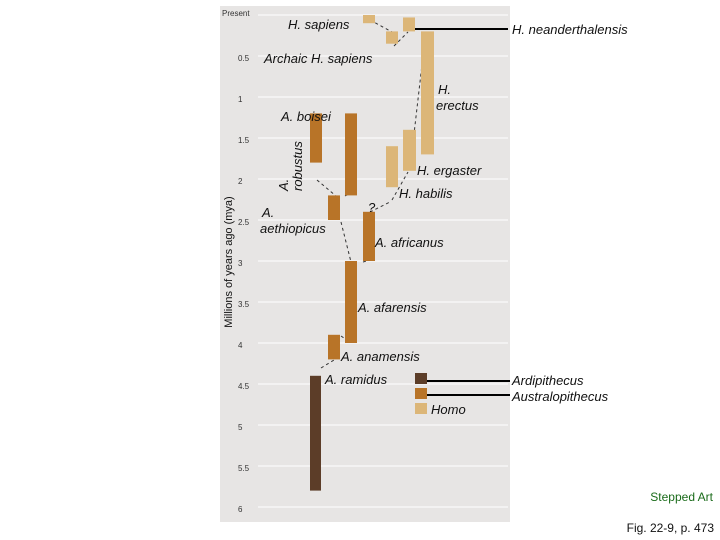  What do you see at coordinates (240, 263) in the screenshot?
I see `tick-label: 3` at bounding box center [240, 263].